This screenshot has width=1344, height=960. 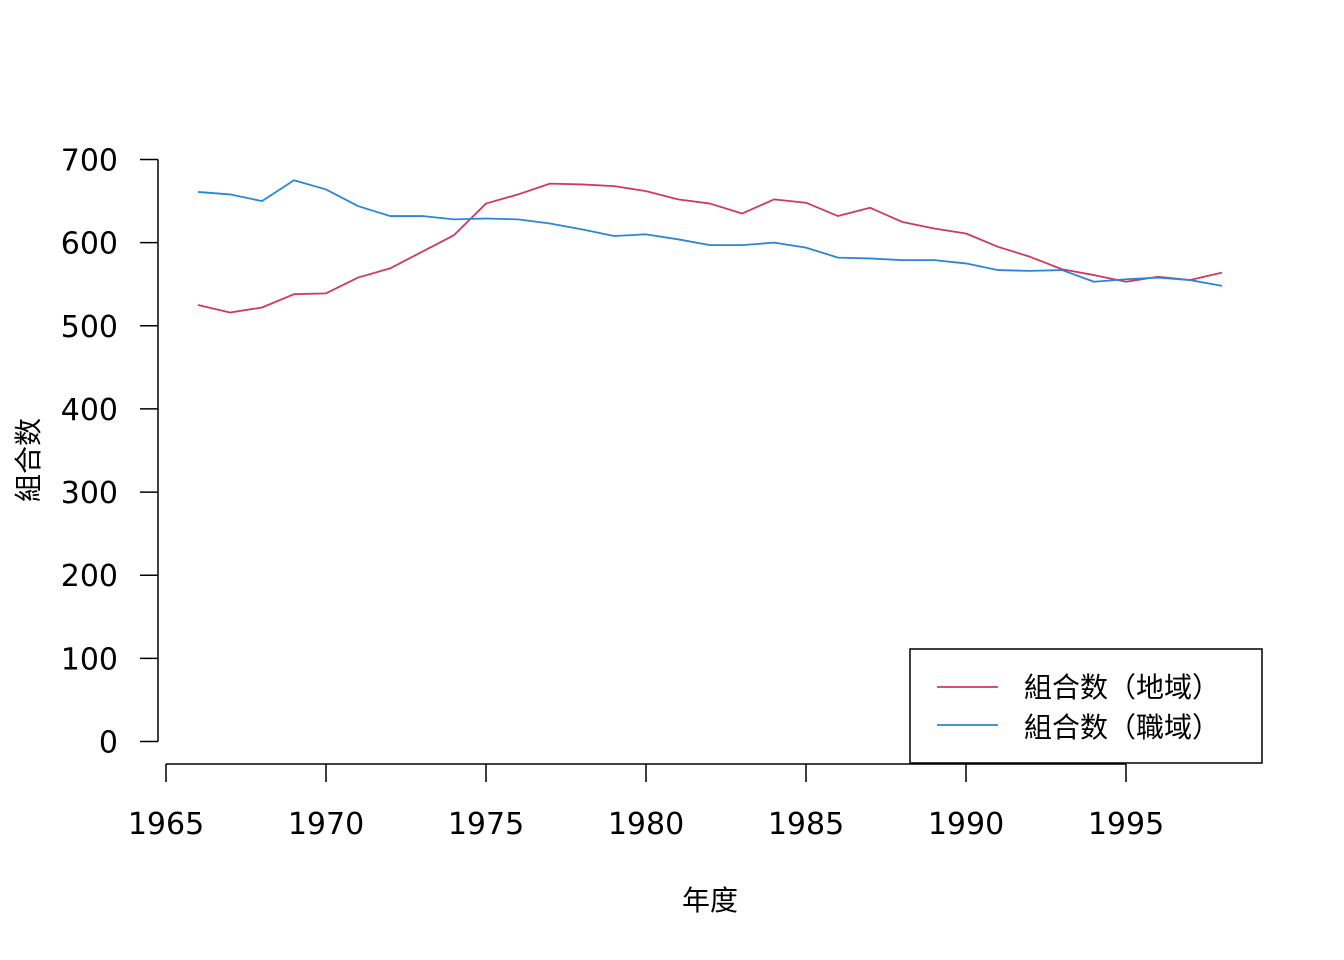 What do you see at coordinates (89, 244) in the screenshot?
I see `y-tick-label: 600` at bounding box center [89, 244].